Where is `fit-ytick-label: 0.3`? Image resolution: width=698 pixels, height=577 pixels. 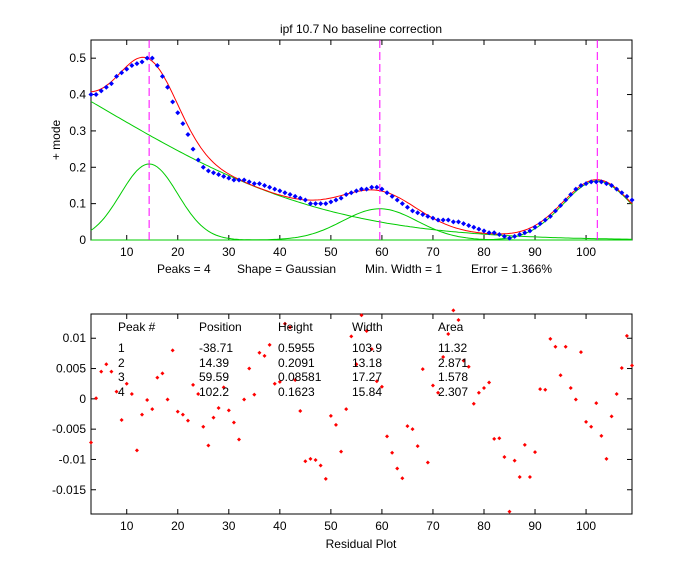 fit-ytick-label: 0.3 is located at coordinates (77, 131).